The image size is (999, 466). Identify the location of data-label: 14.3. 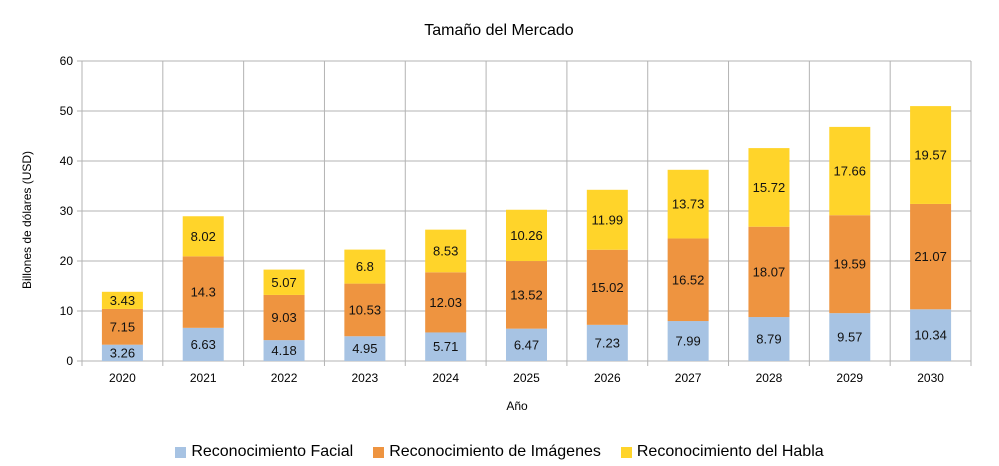
(203, 292).